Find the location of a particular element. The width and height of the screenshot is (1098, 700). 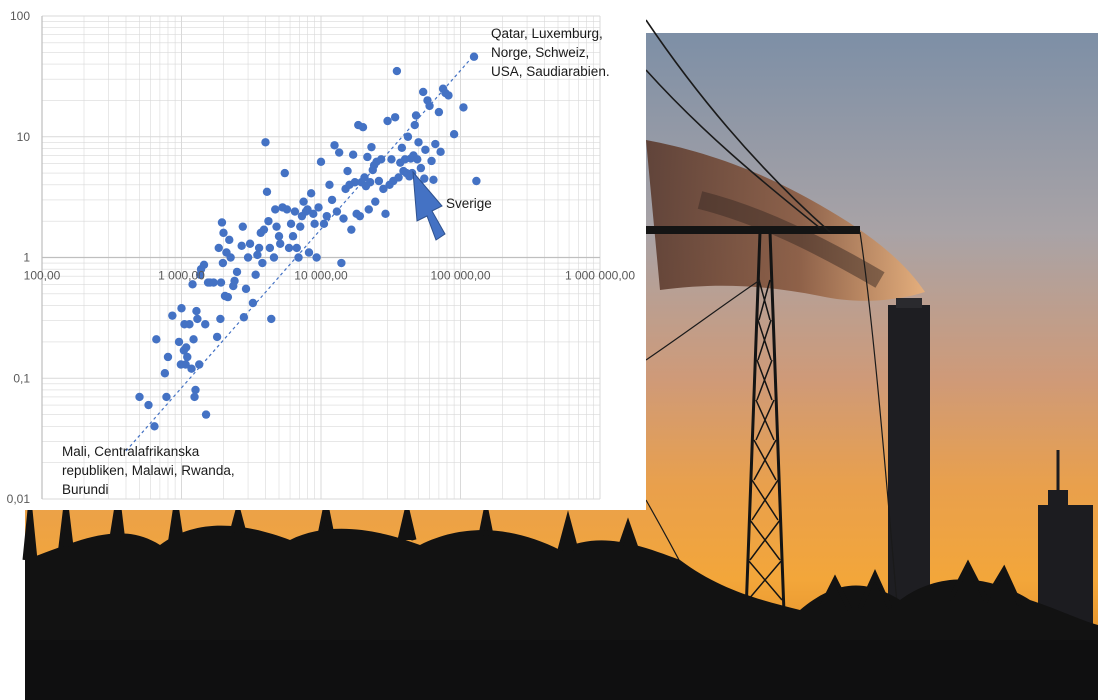

annotation-sverige: Sverige is located at coordinates (469, 203).